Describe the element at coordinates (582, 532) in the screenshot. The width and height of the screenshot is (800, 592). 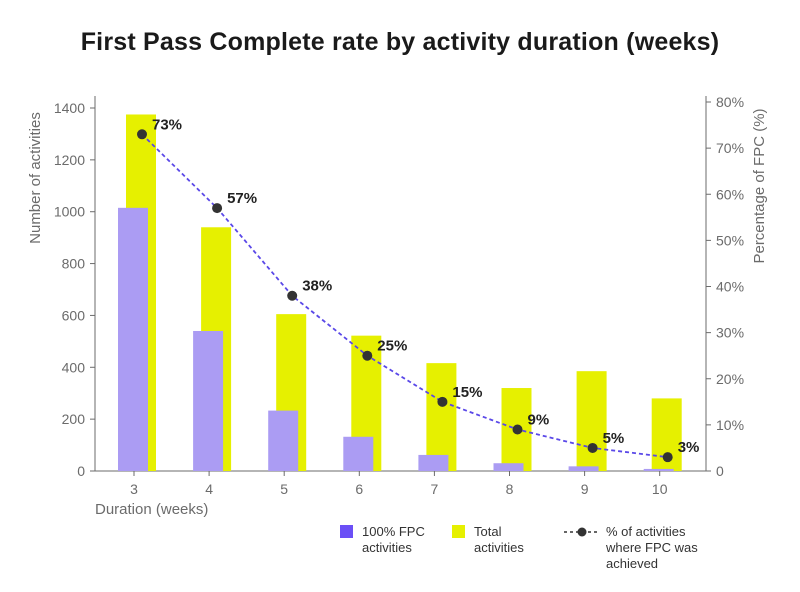
I see `legend-line-marker` at that location.